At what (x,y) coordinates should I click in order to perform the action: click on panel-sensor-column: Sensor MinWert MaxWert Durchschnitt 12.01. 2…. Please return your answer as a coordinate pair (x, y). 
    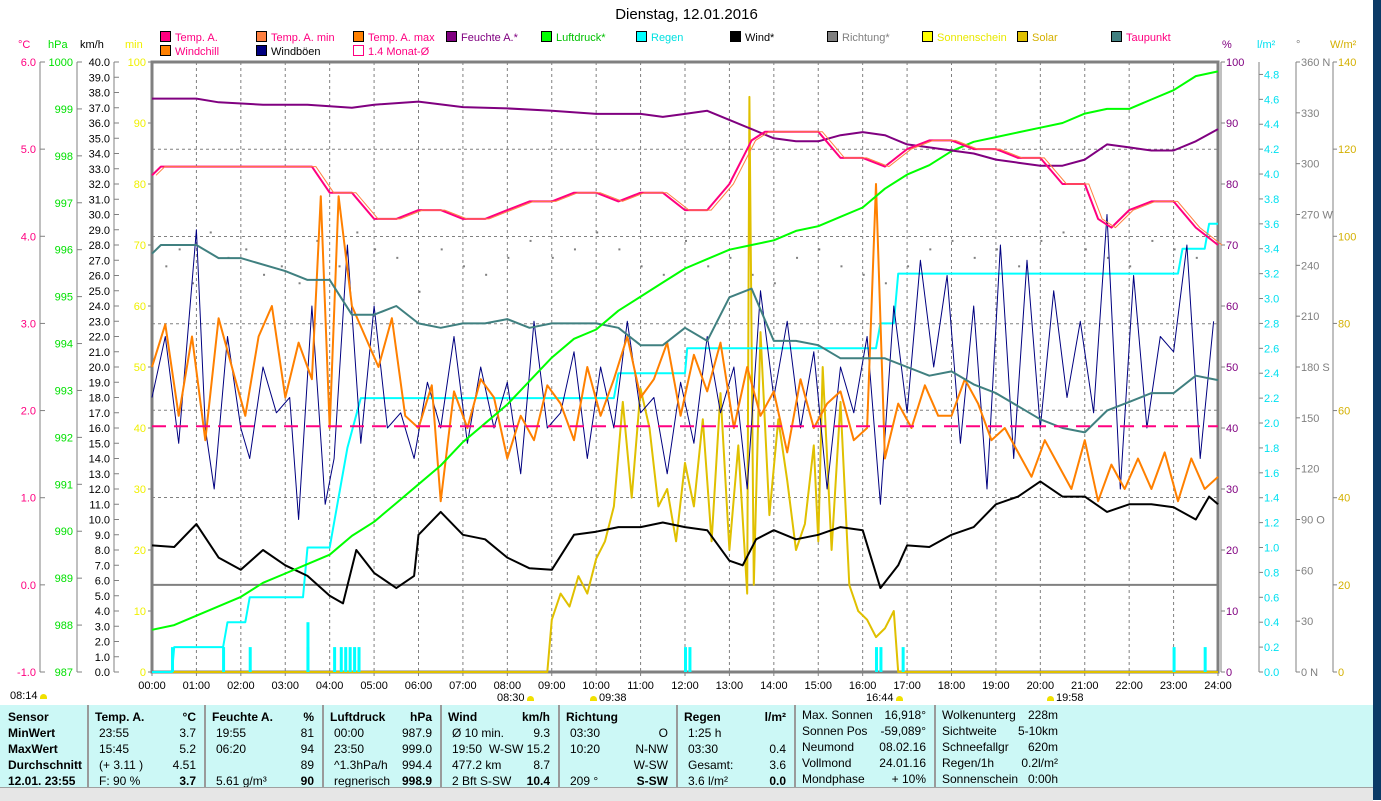
    Looking at the image, I should click on (44, 746).